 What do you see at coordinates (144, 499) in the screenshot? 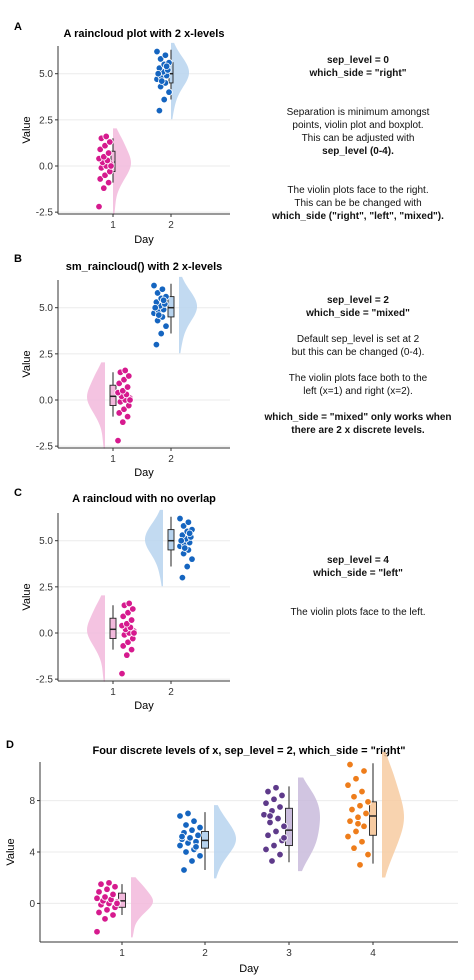
I see `chart-title: A raincloud with no overlap` at bounding box center [144, 499].